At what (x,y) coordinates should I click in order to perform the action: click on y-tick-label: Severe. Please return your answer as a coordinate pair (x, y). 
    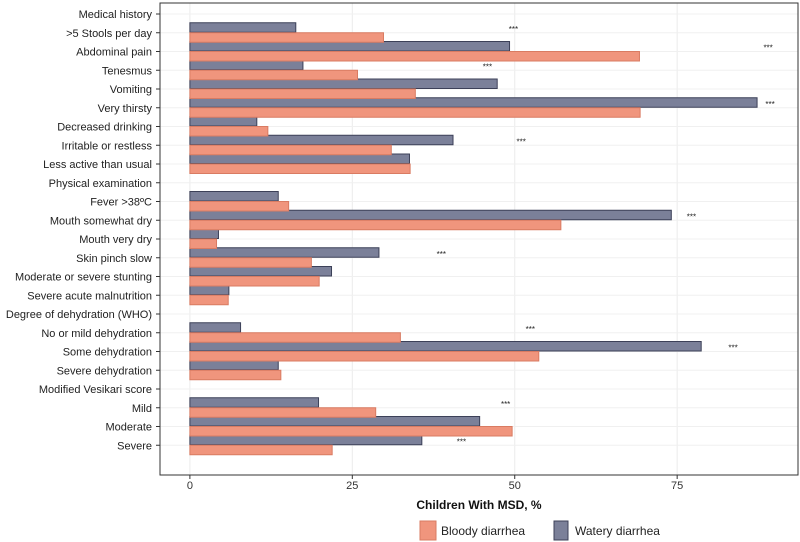
    Looking at the image, I should click on (134, 446).